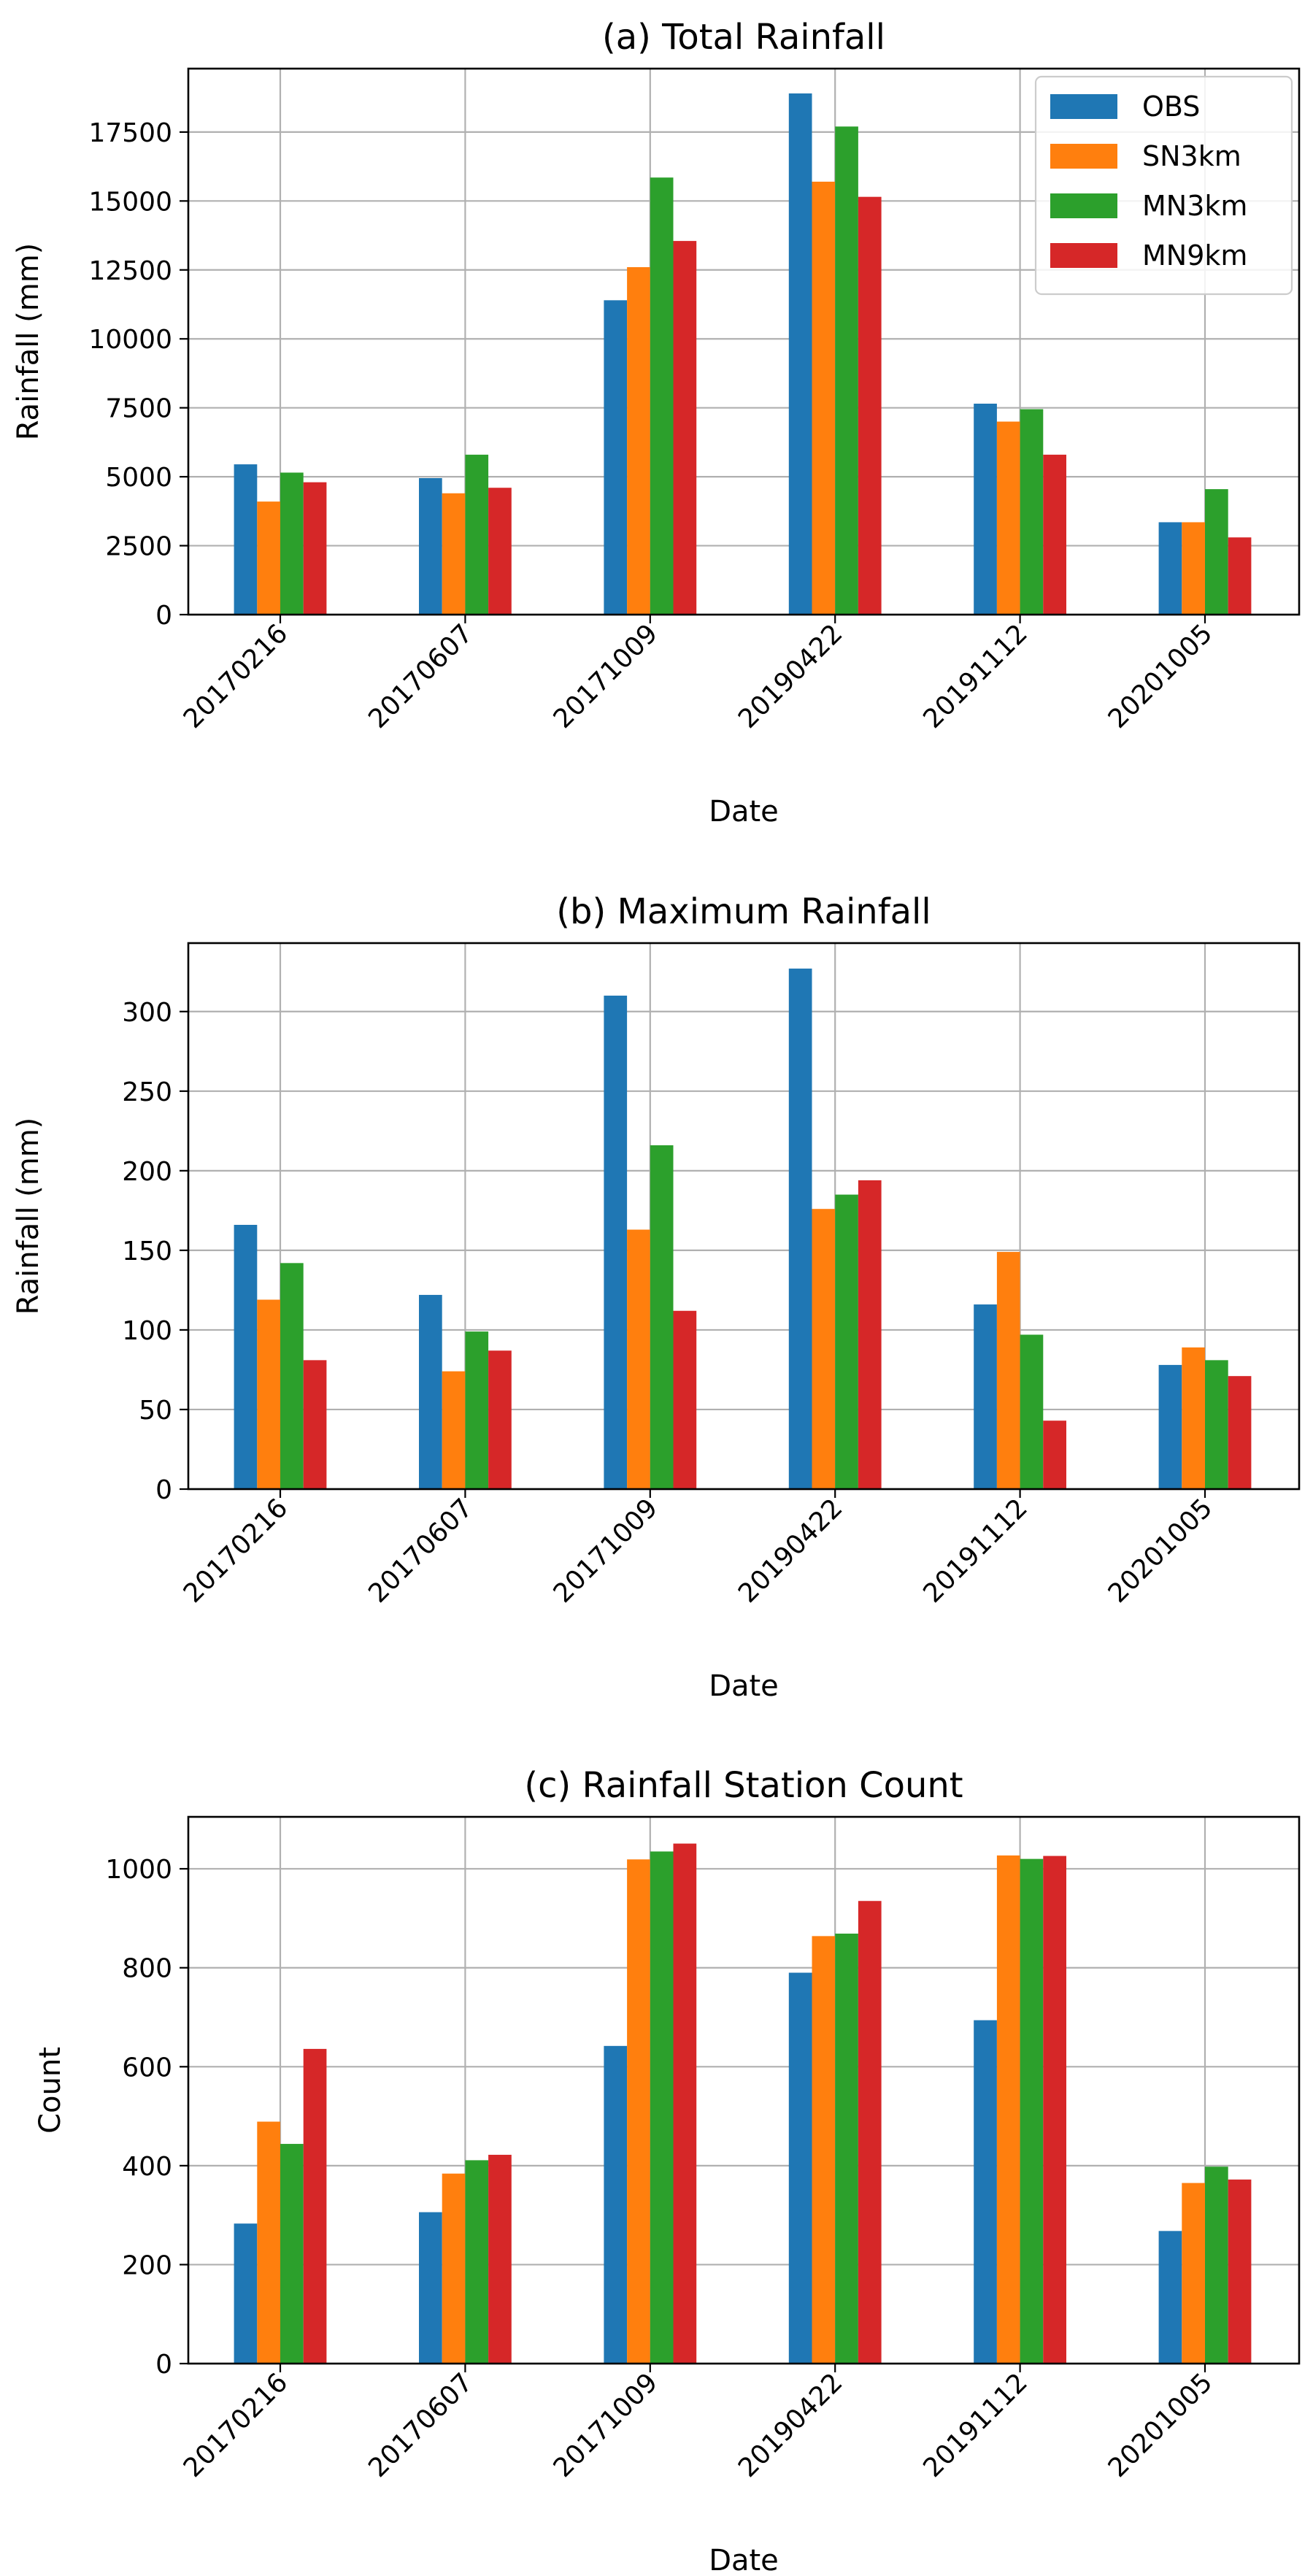  What do you see at coordinates (147, 1331) in the screenshot?
I see `y-tick-label: 100` at bounding box center [147, 1331].